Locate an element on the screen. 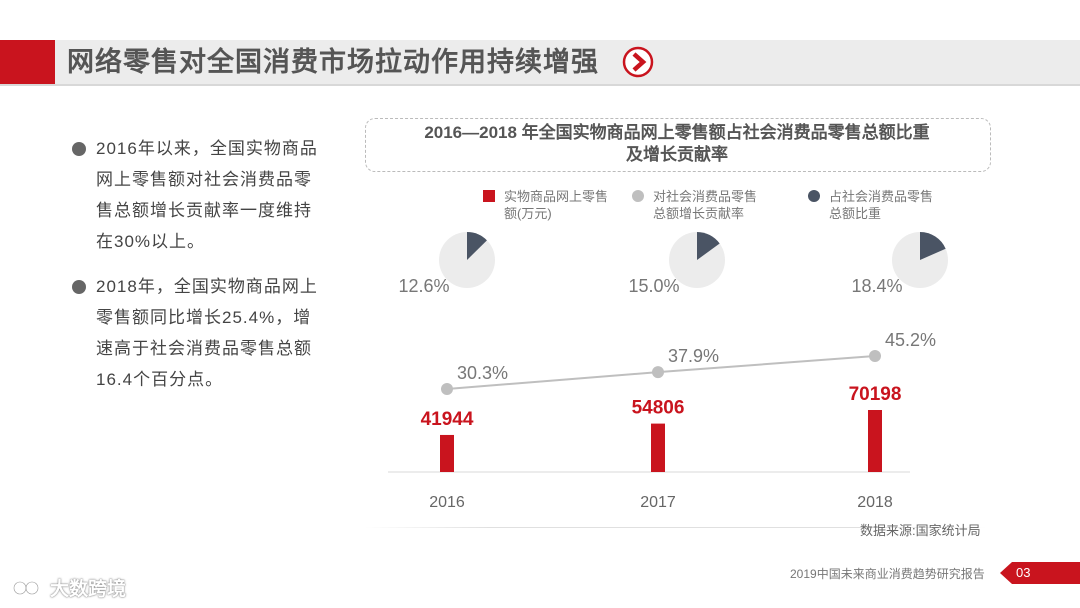 The width and height of the screenshot is (1080, 608). share-value-label: 12.6% is located at coordinates (423, 286).